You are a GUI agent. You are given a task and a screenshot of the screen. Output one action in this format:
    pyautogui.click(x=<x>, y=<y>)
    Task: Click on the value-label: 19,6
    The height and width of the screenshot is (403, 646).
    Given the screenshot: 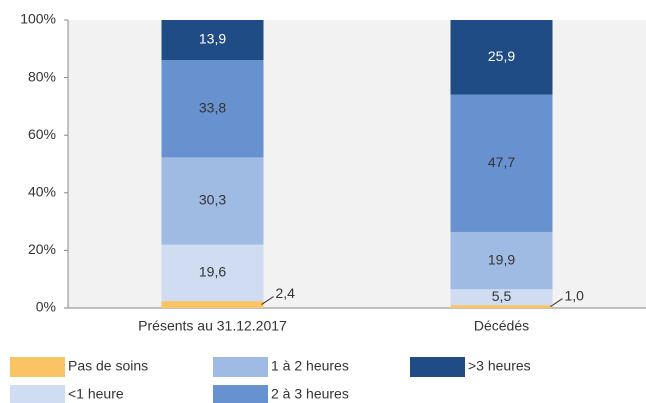 What is the action you would take?
    pyautogui.click(x=212, y=272)
    